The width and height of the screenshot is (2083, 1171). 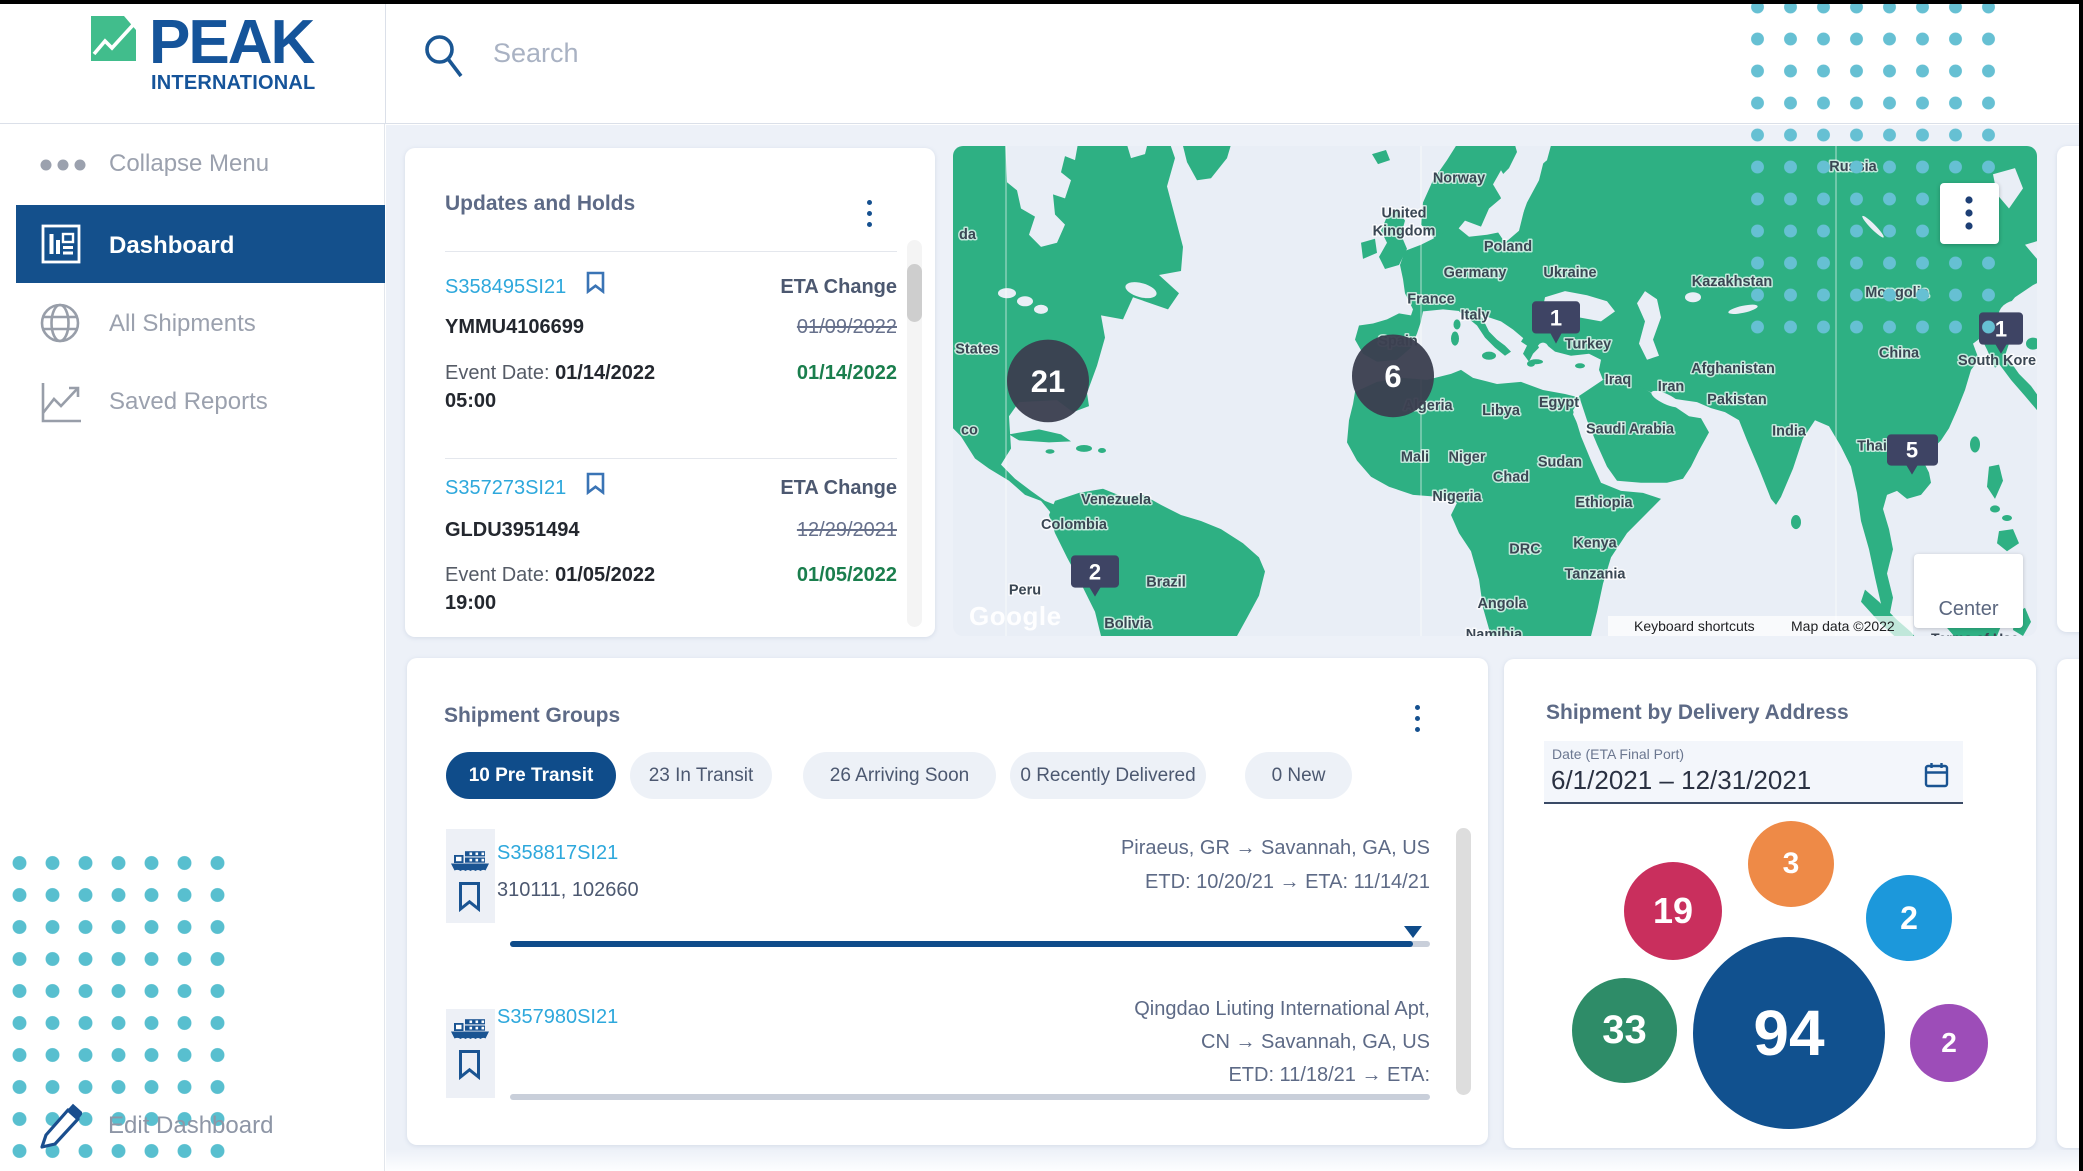 I want to click on svg-text: Italy, so click(x=1476, y=315).